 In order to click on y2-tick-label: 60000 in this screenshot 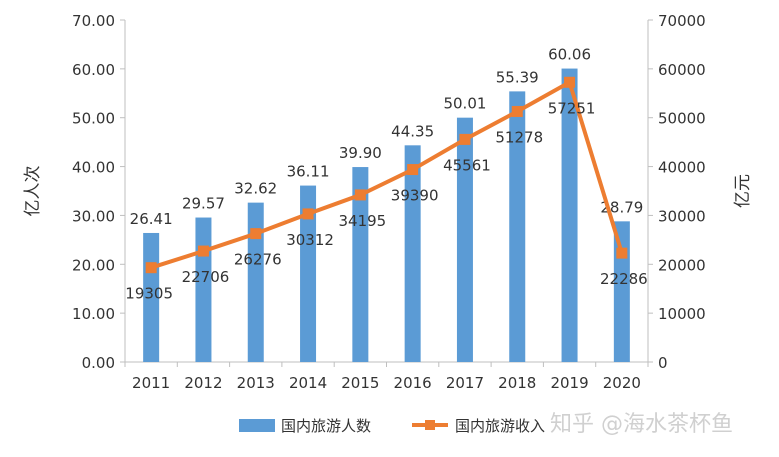, I will do `click(682, 70)`.